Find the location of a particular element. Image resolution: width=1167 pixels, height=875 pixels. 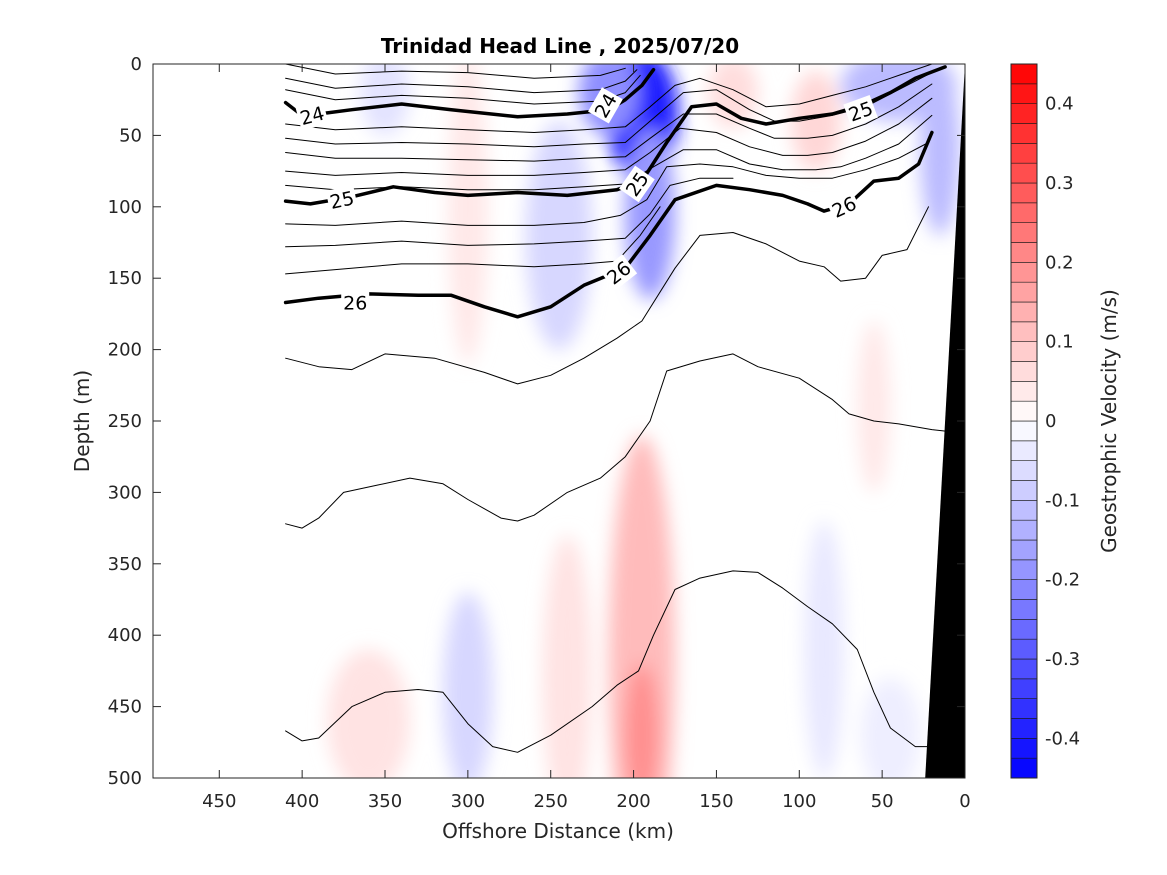

y-tick-label: 200 is located at coordinates (125, 350).